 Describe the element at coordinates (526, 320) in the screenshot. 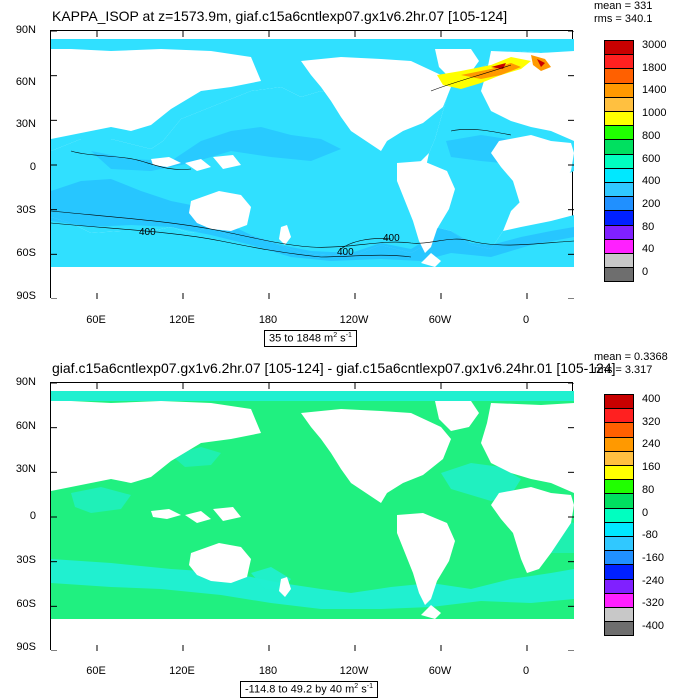

I see `panel1-lon-label: 0` at that location.